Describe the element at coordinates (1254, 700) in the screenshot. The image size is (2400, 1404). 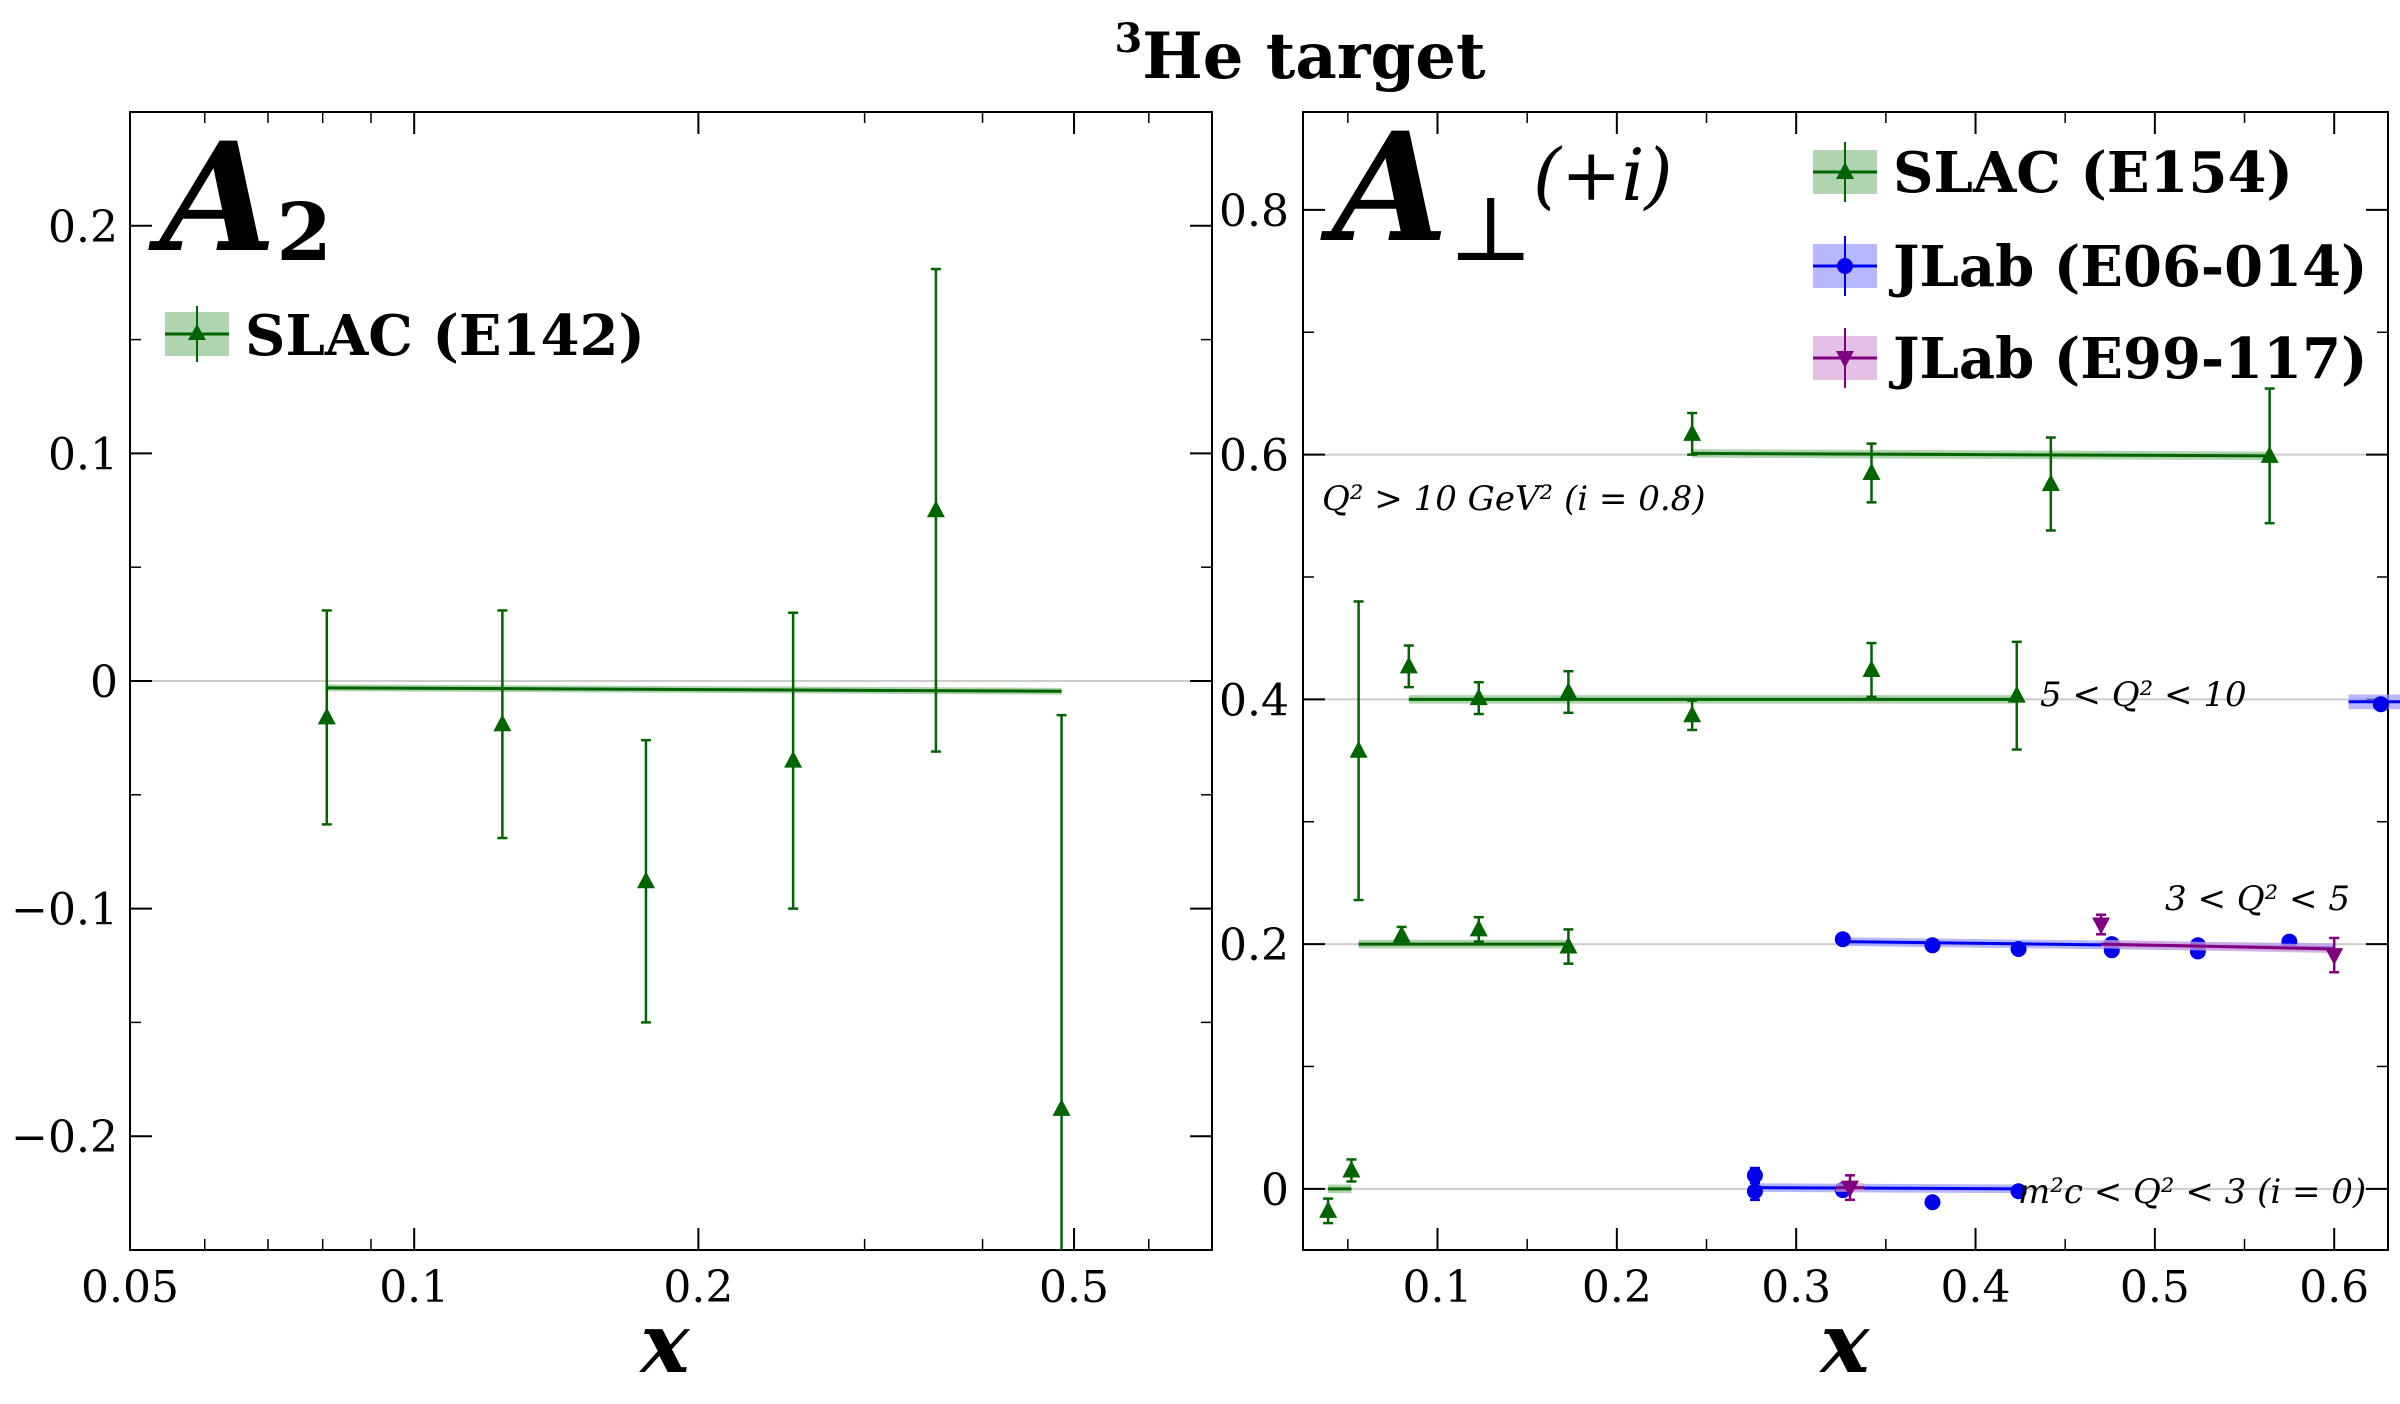
I see `y-tick-label: 0.4` at that location.